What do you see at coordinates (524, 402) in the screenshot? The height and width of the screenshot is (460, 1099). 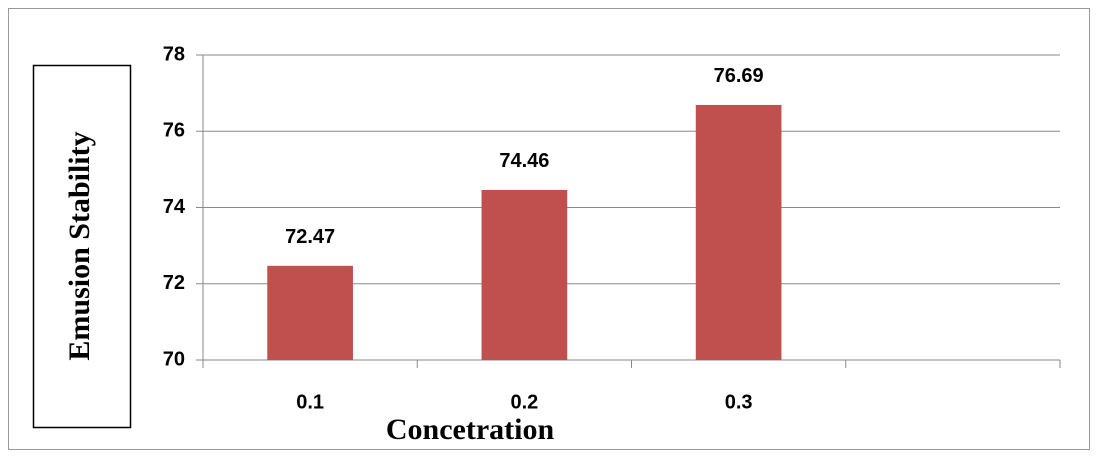 I see `x-tick-label: 0.2` at bounding box center [524, 402].